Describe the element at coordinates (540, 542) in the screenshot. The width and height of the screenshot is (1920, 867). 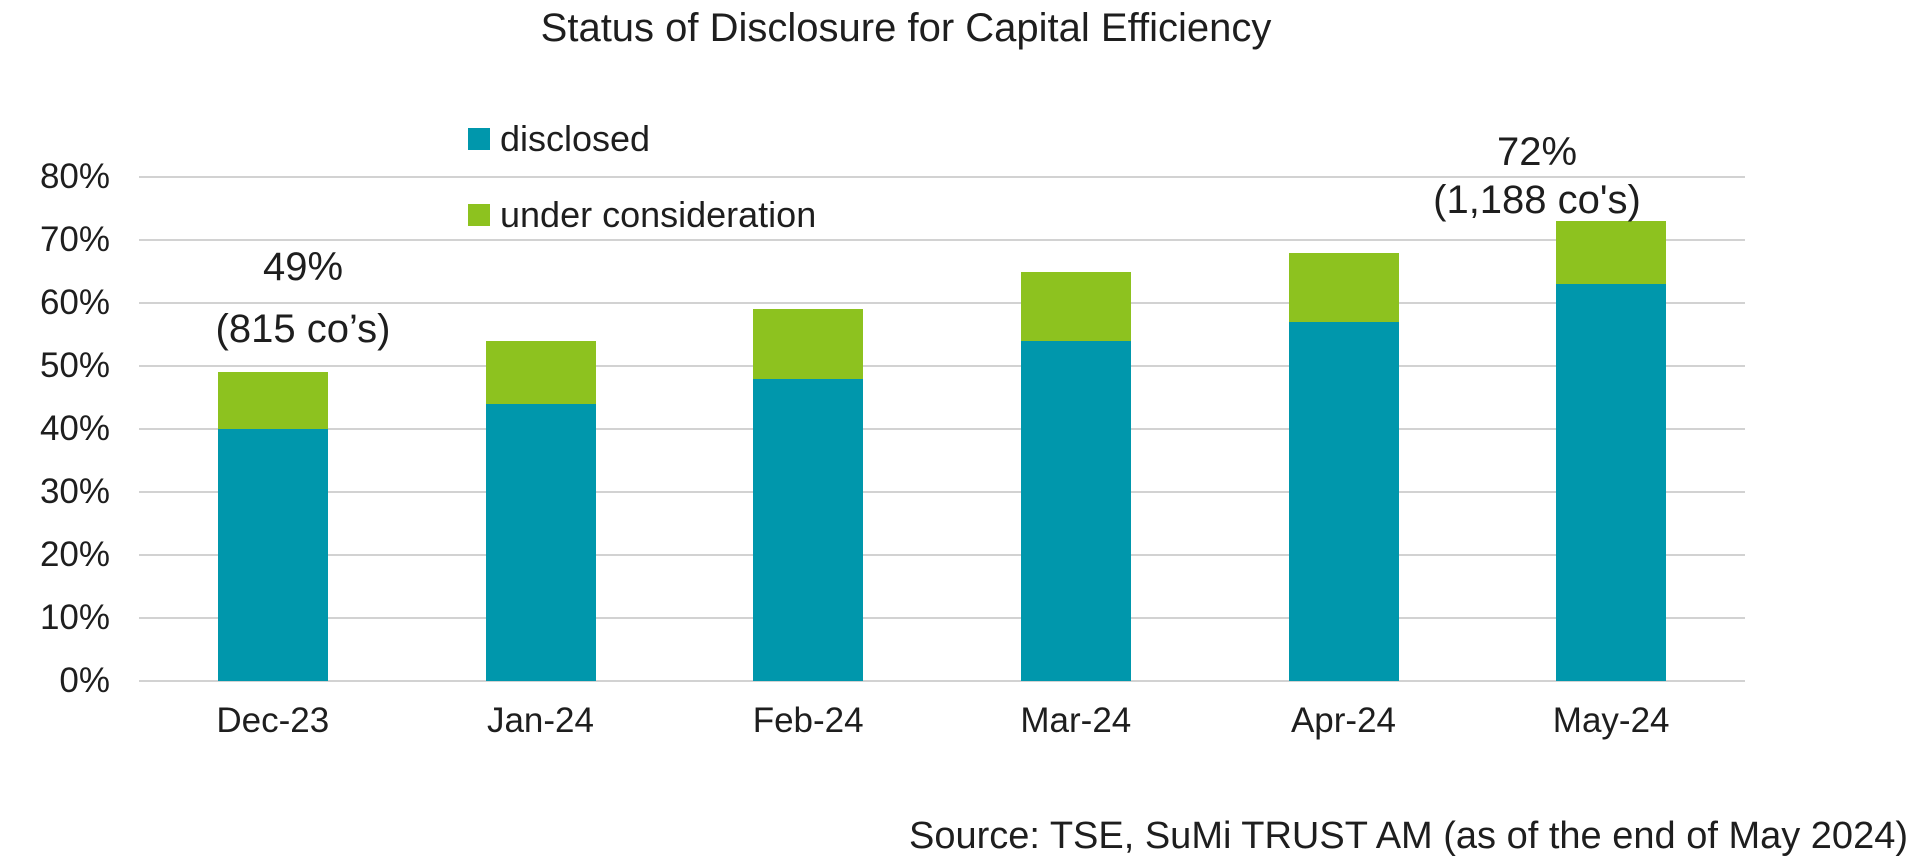
I see `bar-jan-24-disclosed` at that location.